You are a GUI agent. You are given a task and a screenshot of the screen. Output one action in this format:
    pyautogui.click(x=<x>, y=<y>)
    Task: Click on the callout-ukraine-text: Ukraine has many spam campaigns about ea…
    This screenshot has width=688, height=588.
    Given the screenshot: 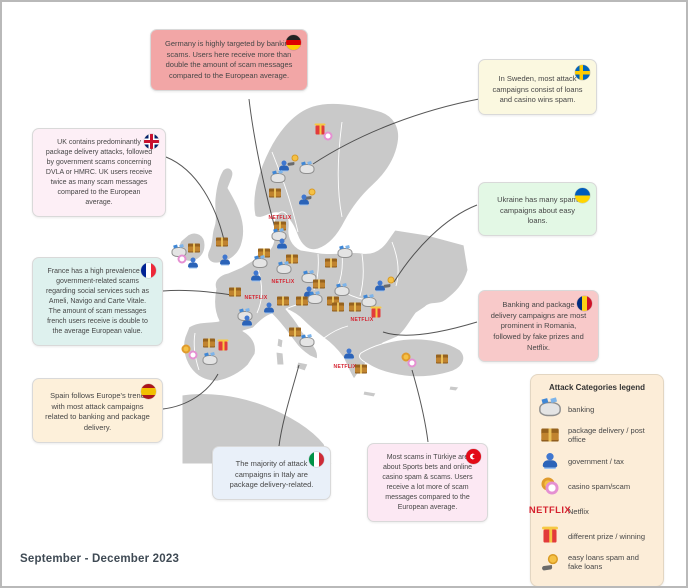 What is the action you would take?
    pyautogui.click(x=537, y=210)
    